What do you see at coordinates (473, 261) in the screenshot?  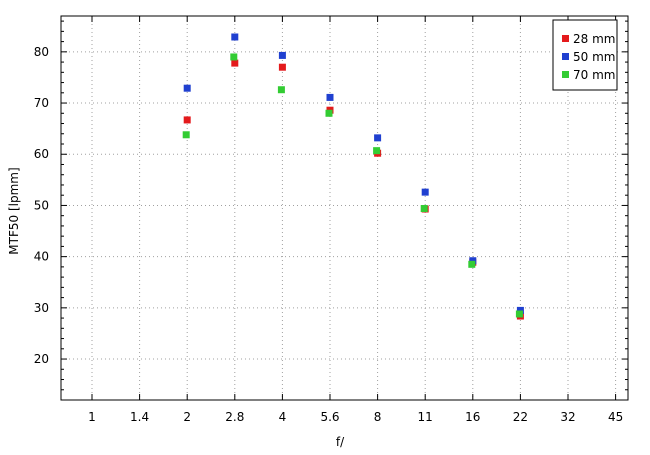 I see `point-50-mm-f16` at bounding box center [473, 261].